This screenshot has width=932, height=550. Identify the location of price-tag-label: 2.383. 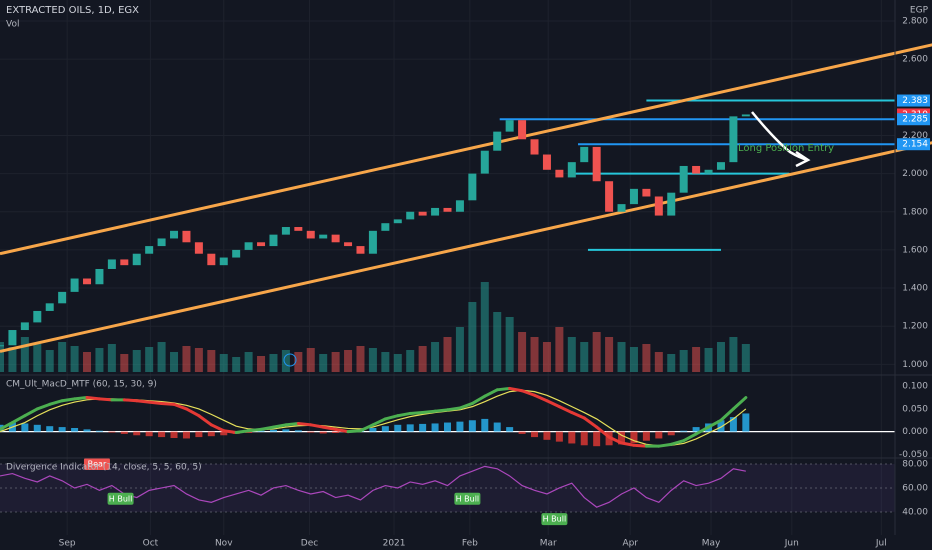
(915, 101).